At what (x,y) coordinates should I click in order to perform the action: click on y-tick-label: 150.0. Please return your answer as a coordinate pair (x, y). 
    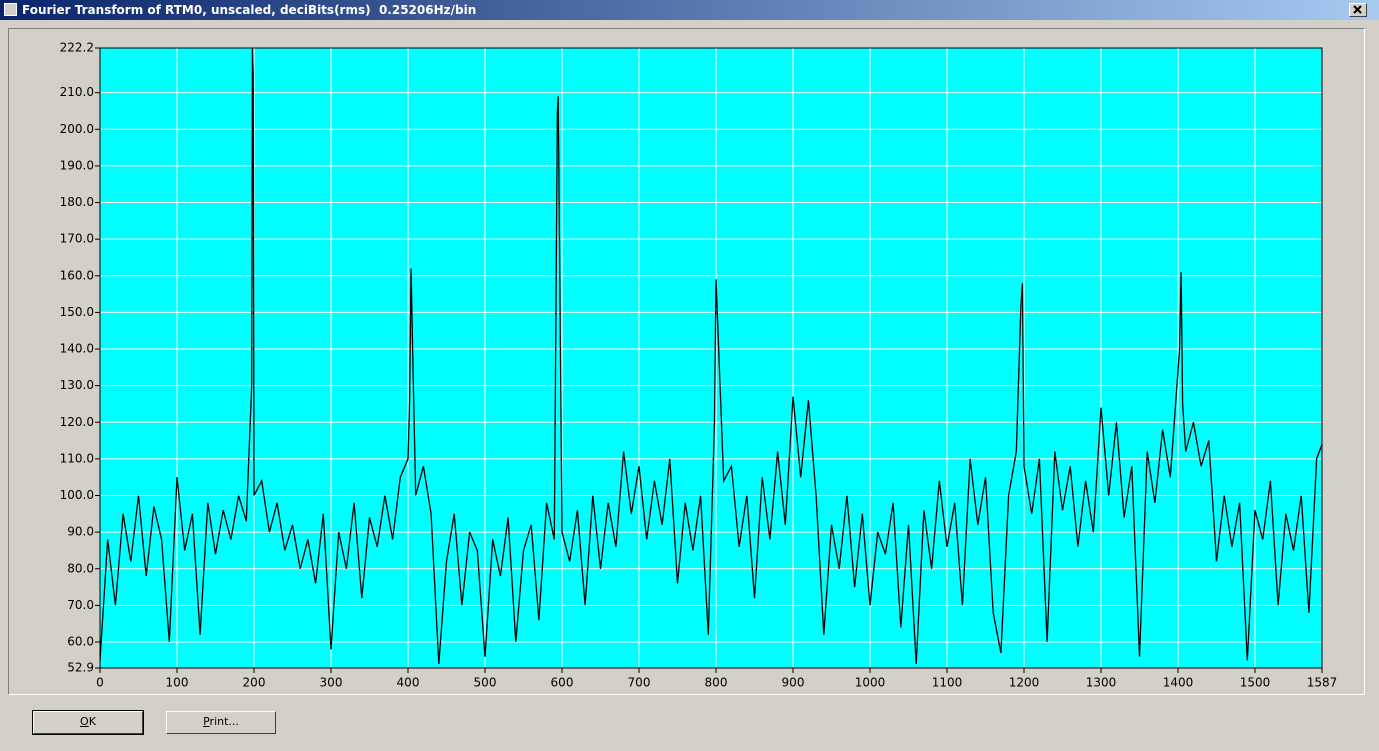
    Looking at the image, I should click on (77, 312).